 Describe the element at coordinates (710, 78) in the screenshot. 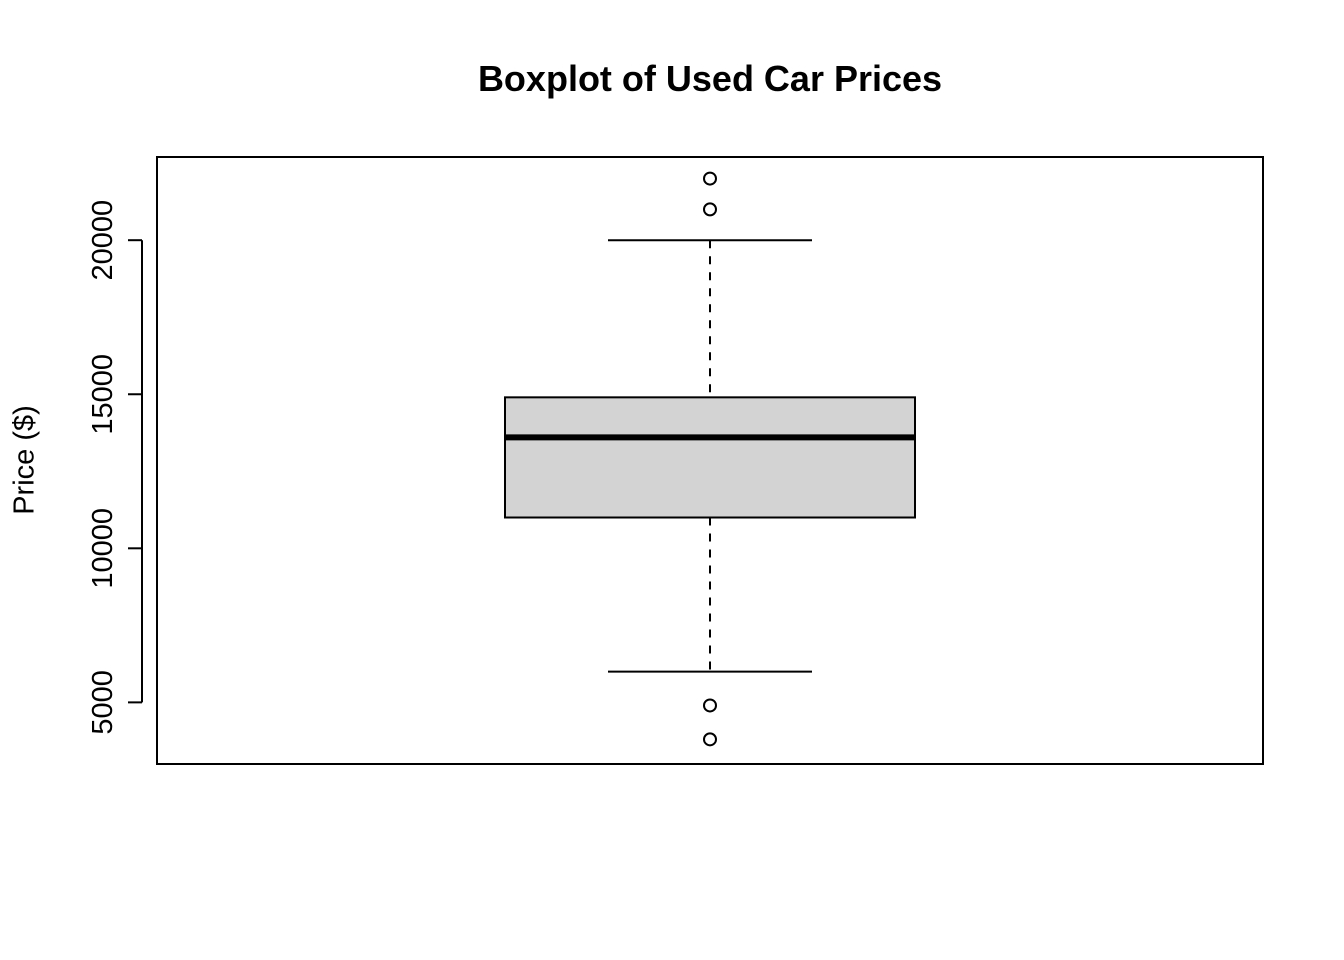

I see `chart-title: Boxplot of Used Car Prices` at that location.